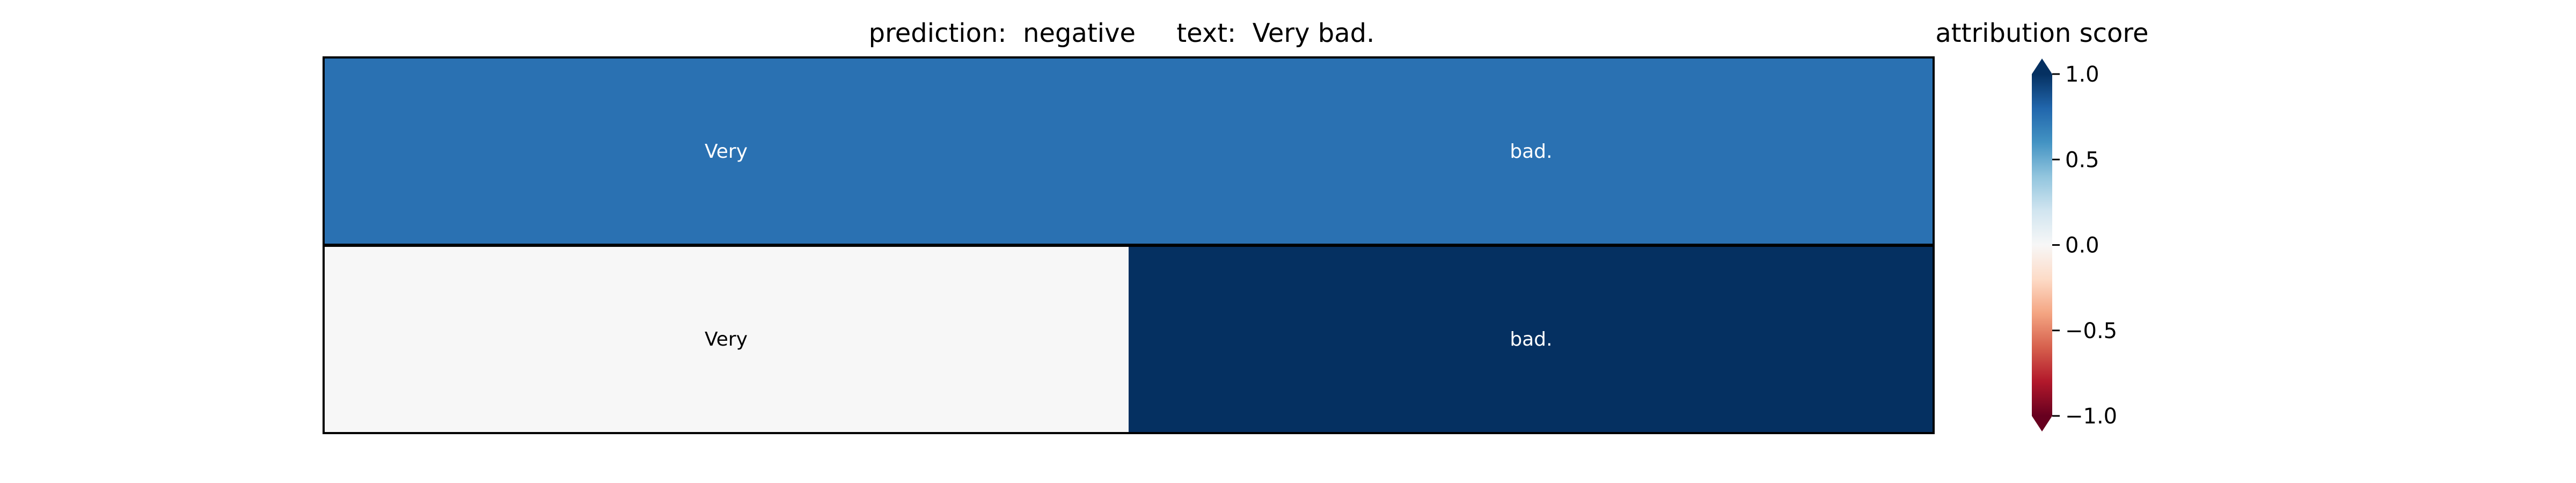  I want to click on colorbar-ticks: 1.0 0.5 0.0 −0.5 −1.0, so click(2084, 245).